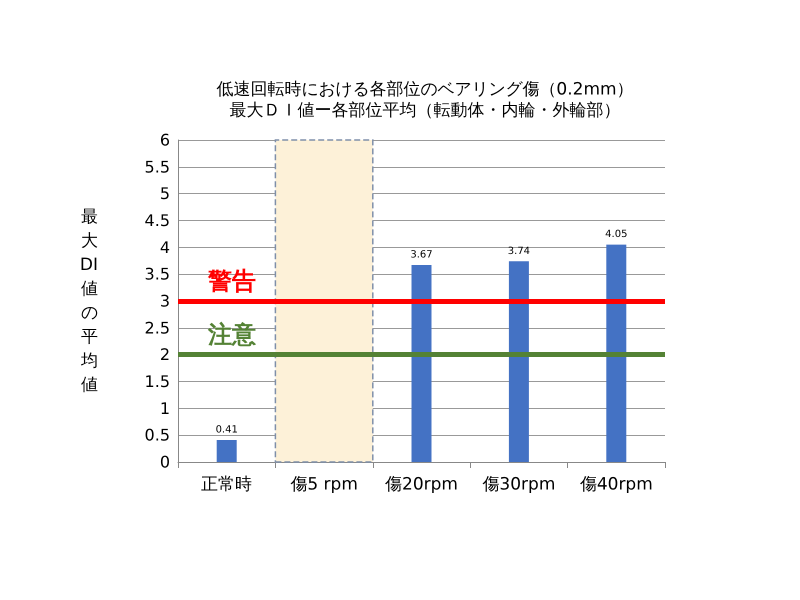 This screenshot has width=800, height=600. I want to click on ref-line-label: 注意, so click(232, 334).